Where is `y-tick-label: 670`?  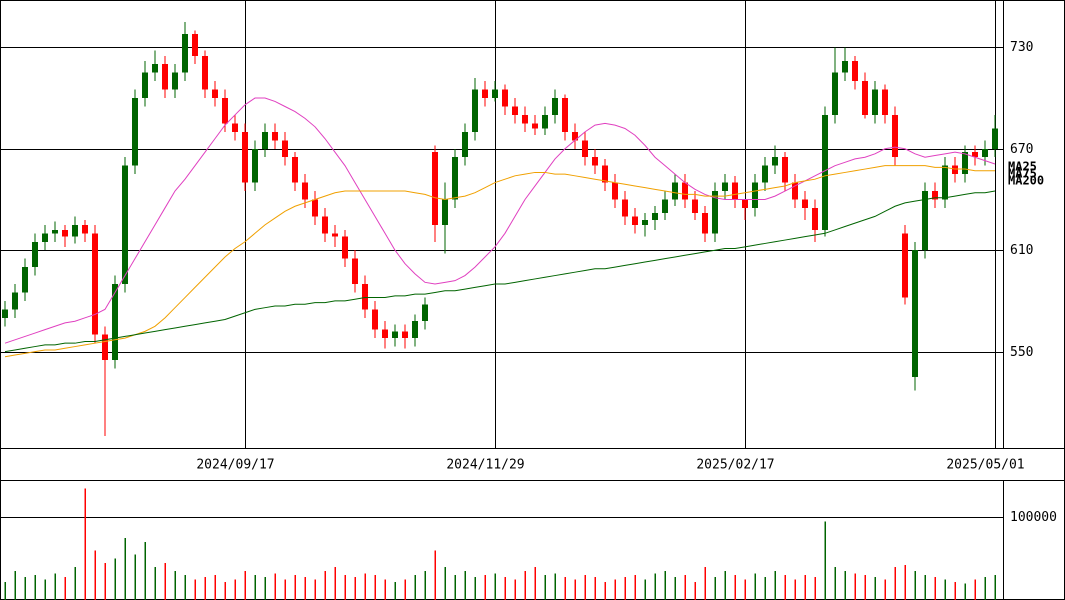 y-tick-label: 670 is located at coordinates (1021, 149).